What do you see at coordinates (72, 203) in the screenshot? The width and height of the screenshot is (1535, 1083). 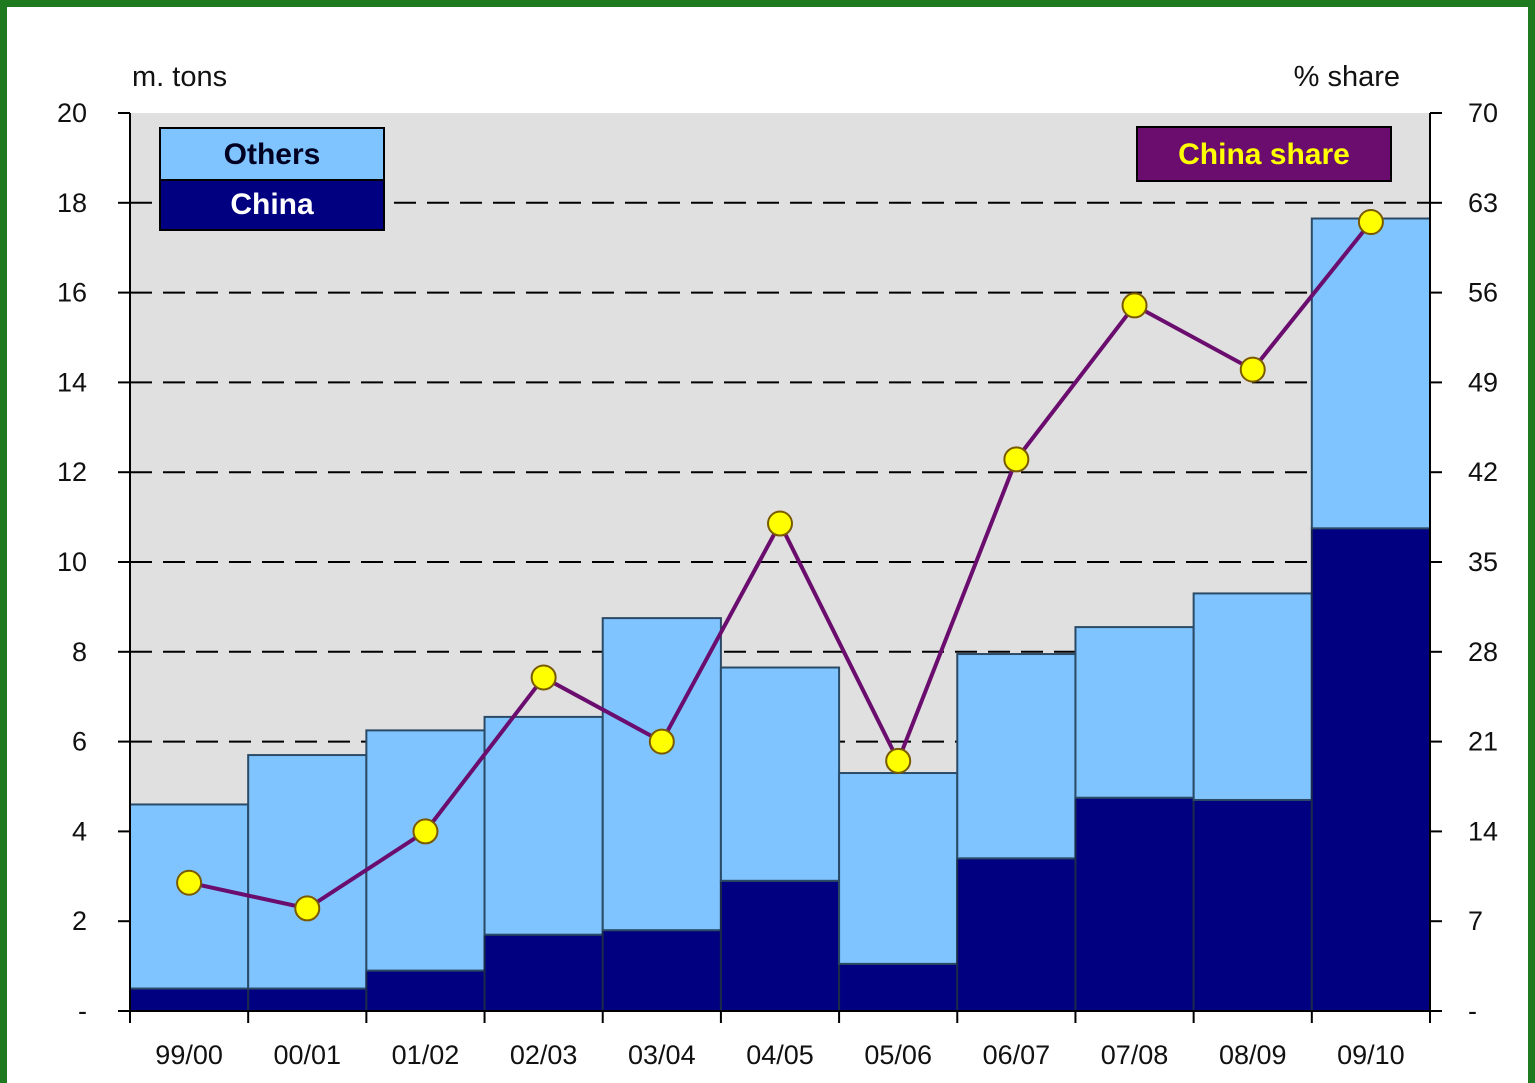 I see `left-tick-label: 18` at bounding box center [72, 203].